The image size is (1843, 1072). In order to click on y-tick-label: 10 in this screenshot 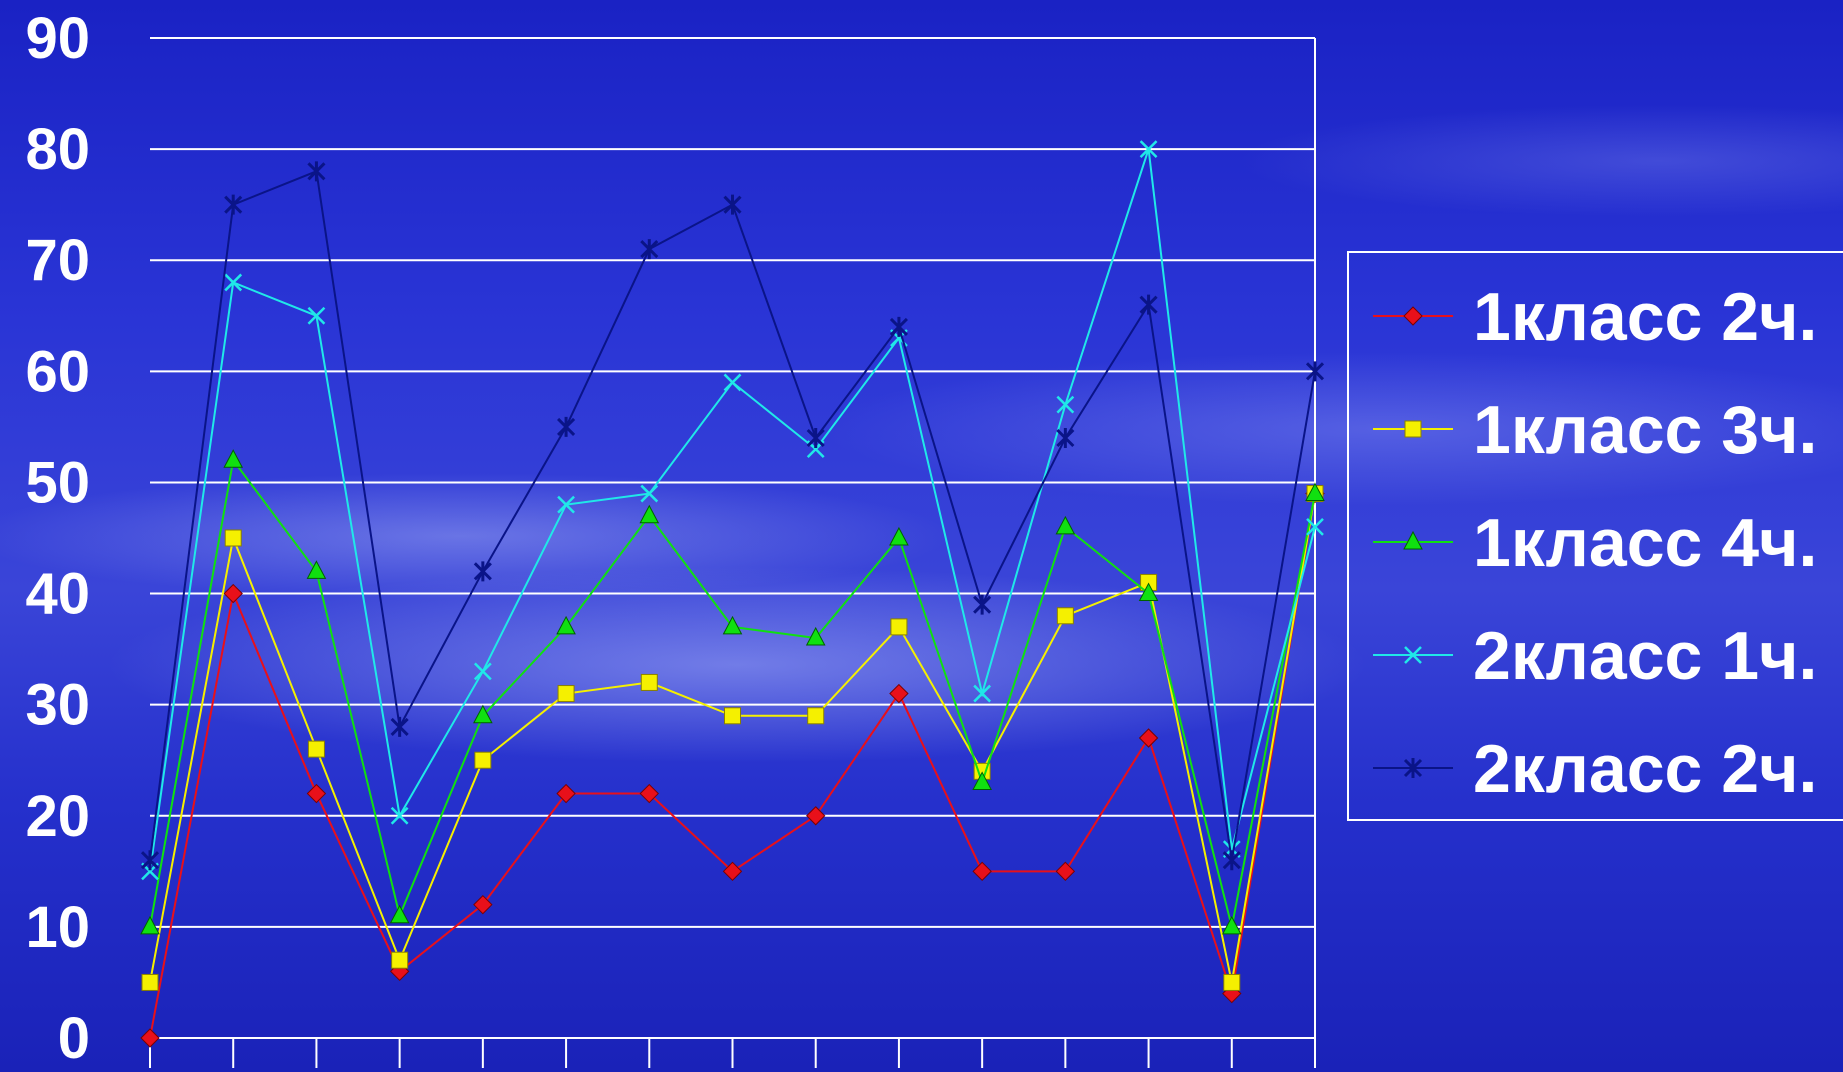, I will do `click(57, 927)`.